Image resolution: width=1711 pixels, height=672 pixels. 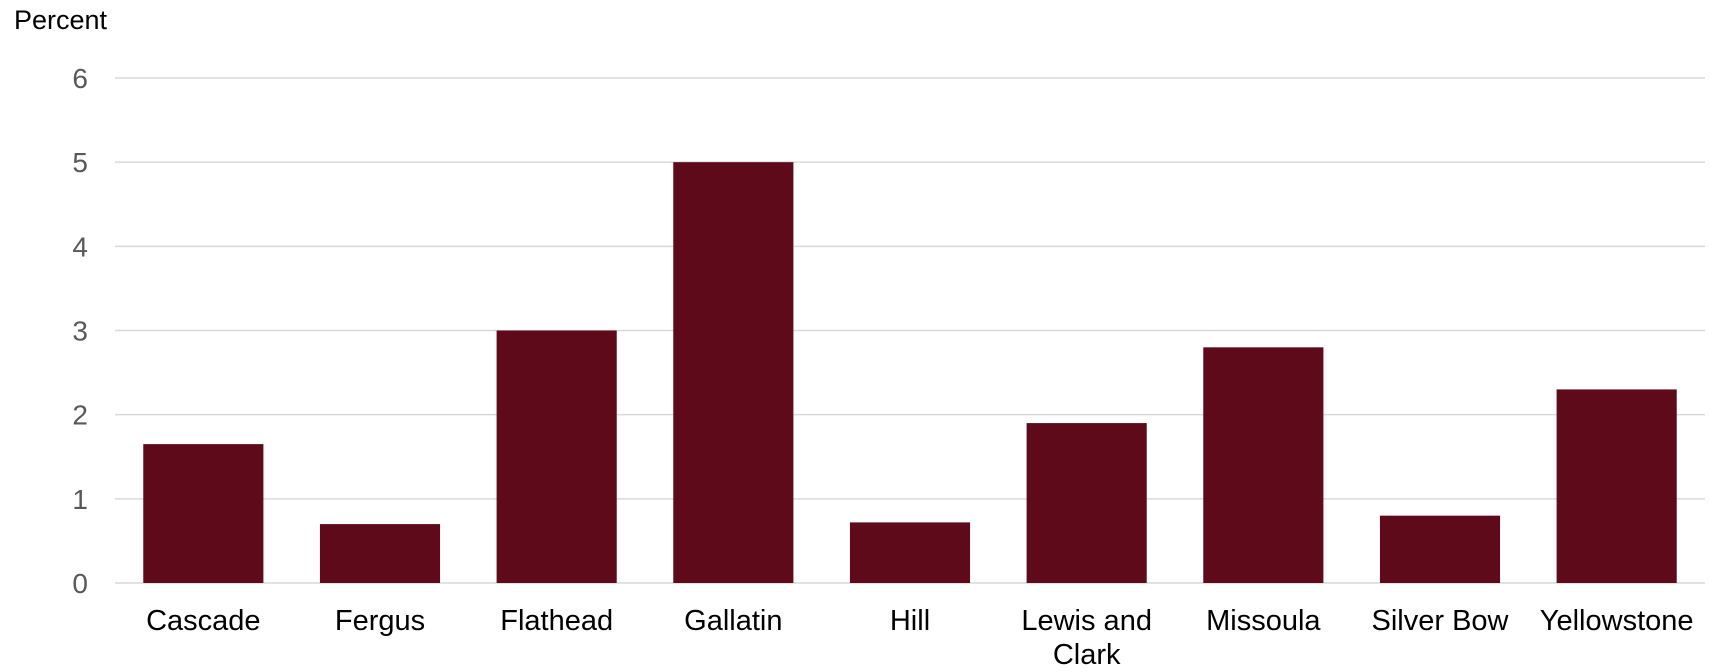 I want to click on y-tick-label: 6, so click(x=80, y=78).